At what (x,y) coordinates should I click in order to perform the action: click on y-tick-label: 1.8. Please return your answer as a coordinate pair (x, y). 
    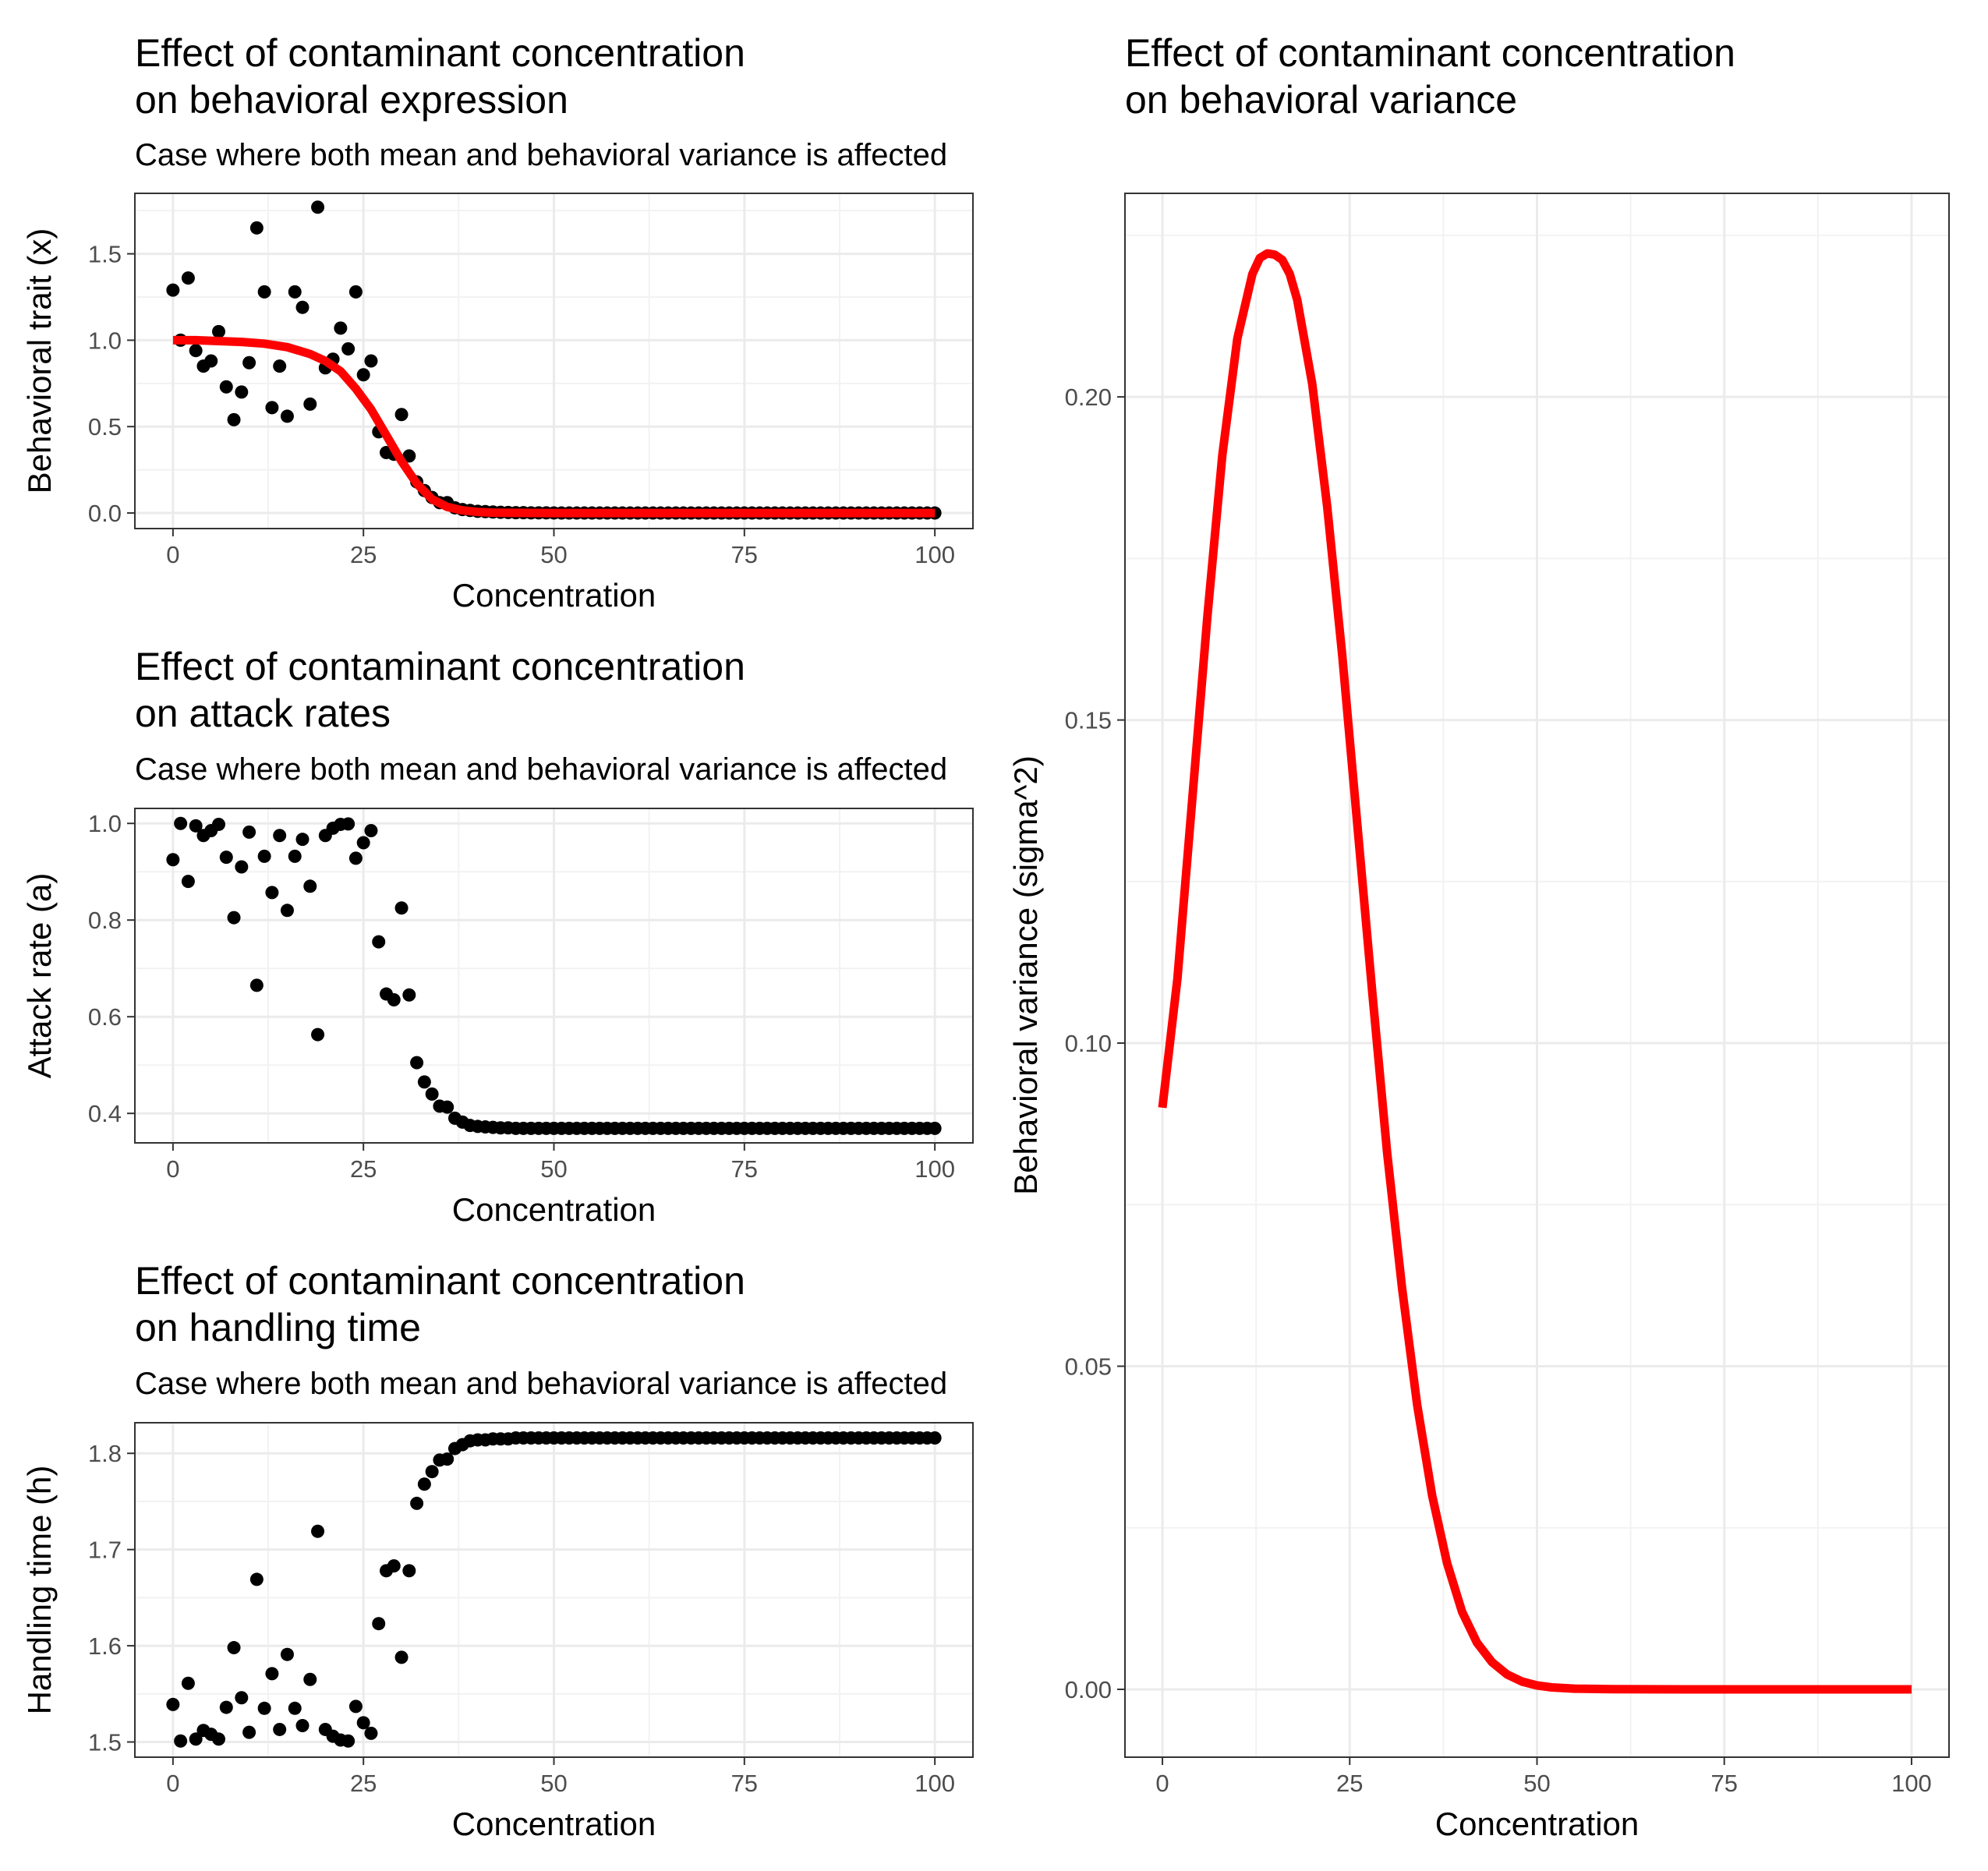
    Looking at the image, I should click on (105, 1453).